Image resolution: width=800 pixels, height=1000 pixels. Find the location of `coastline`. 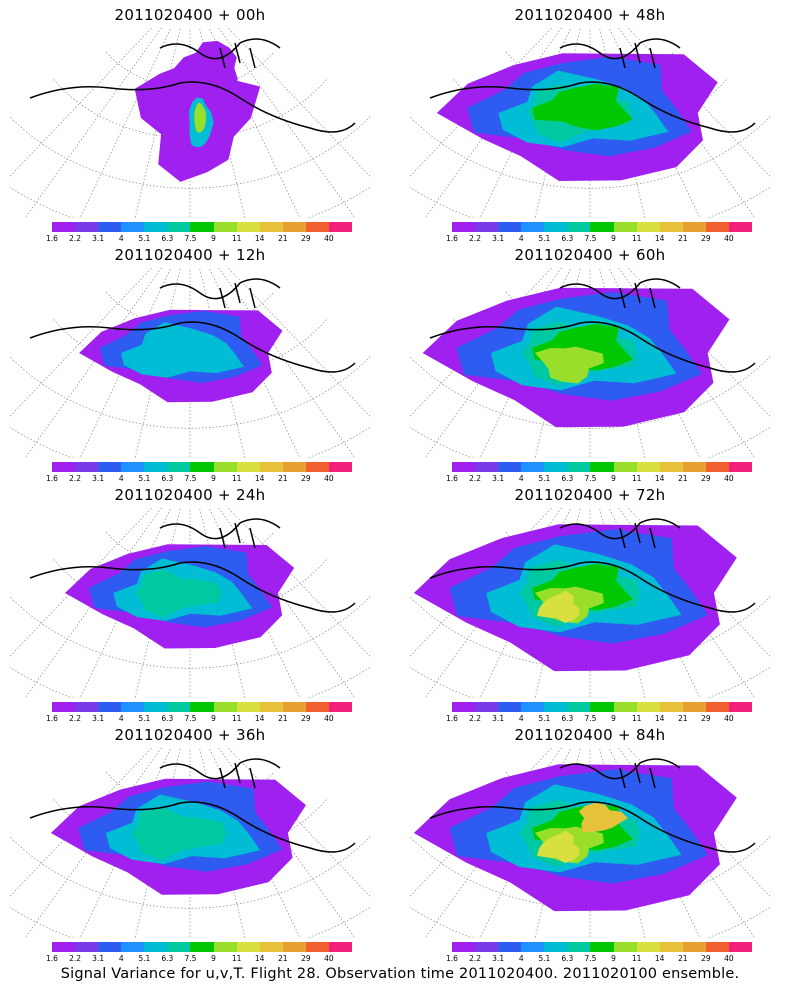

coastline is located at coordinates (192, 565).